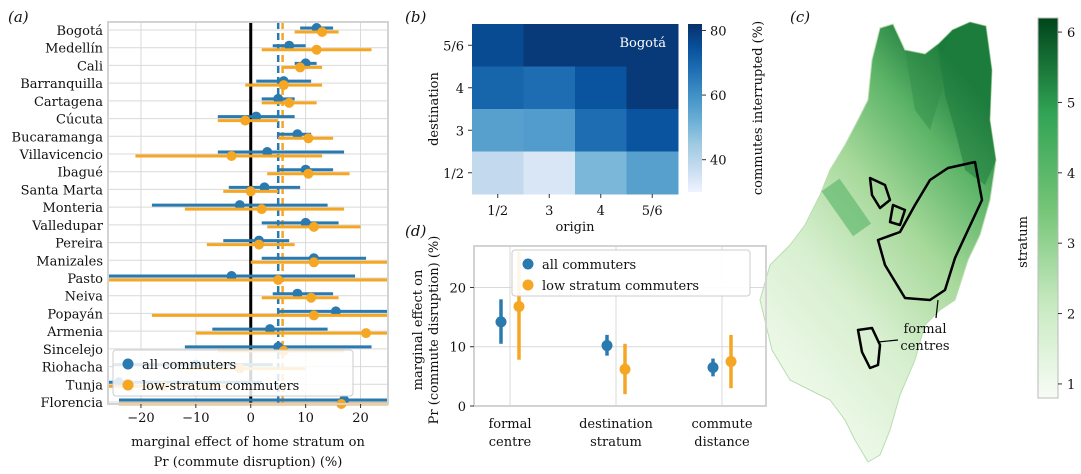  What do you see at coordinates (79, 31) in the screenshot?
I see `category-label: Bogotá` at bounding box center [79, 31].